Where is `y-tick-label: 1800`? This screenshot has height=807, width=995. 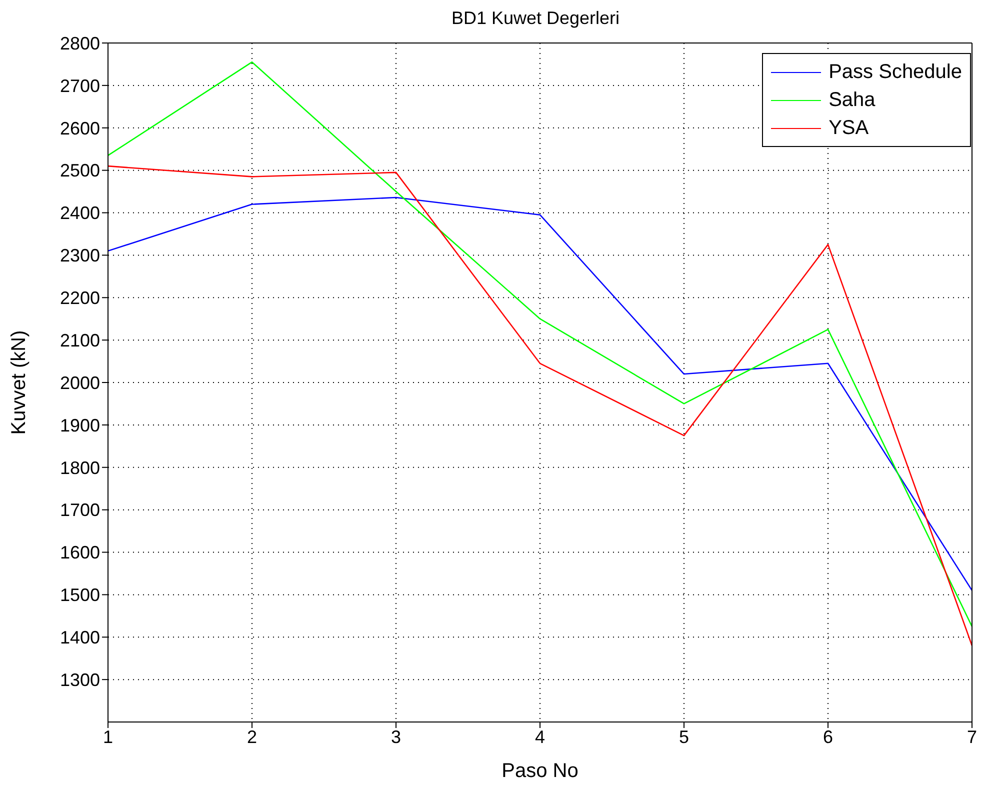 y-tick-label: 1800 is located at coordinates (80, 468).